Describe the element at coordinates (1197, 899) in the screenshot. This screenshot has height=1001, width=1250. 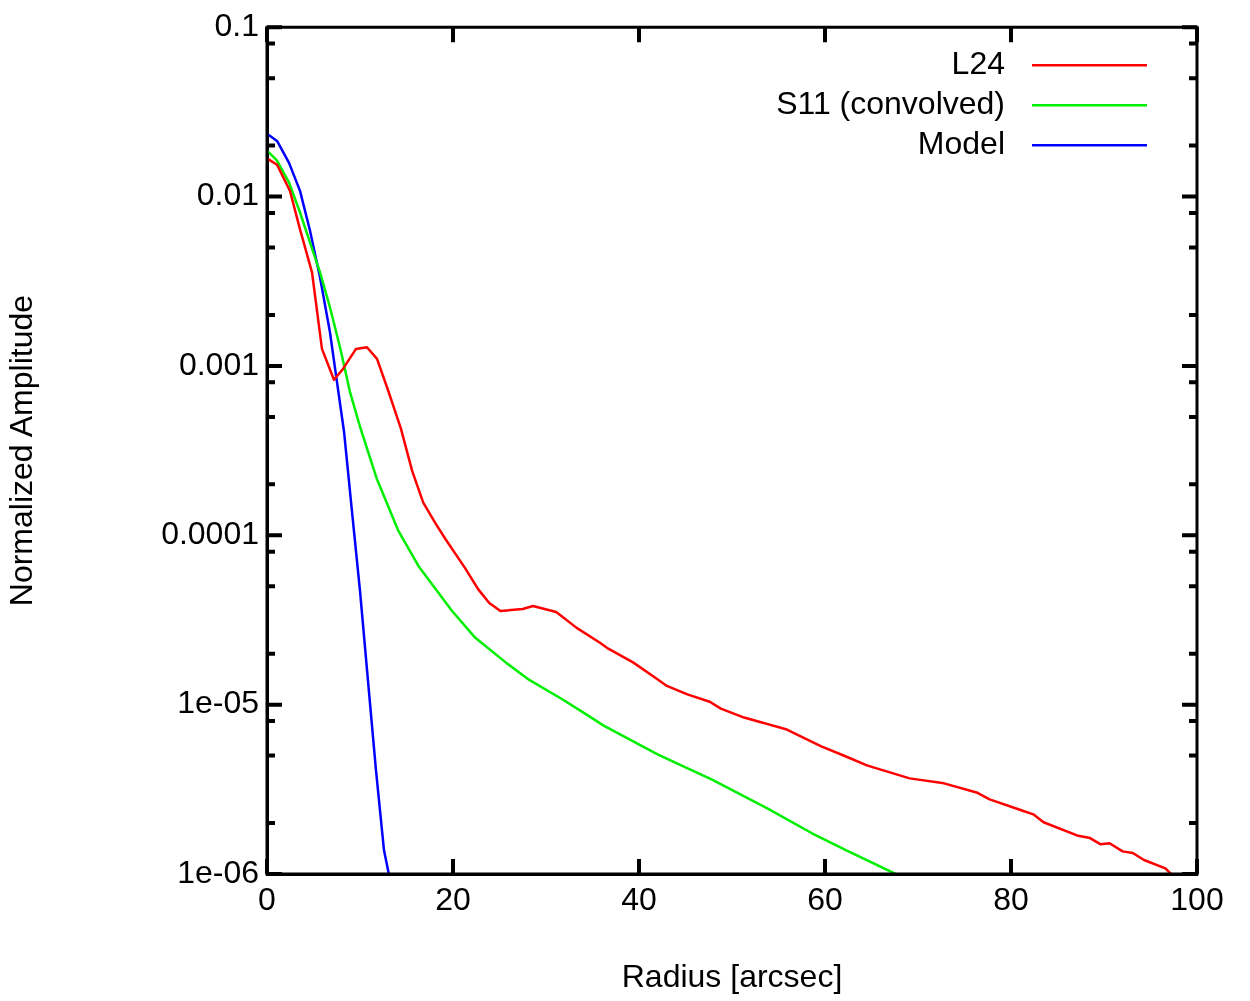
I see `x-tick-label: 100` at that location.